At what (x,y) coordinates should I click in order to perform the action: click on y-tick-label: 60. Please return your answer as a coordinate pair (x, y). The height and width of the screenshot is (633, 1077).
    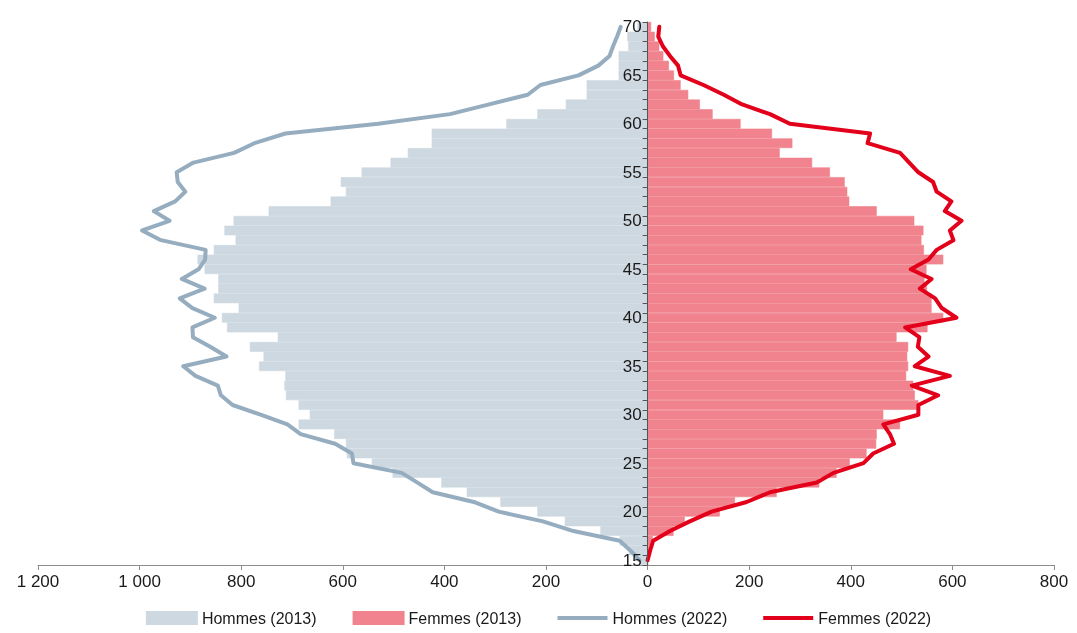
    Looking at the image, I should click on (632, 124).